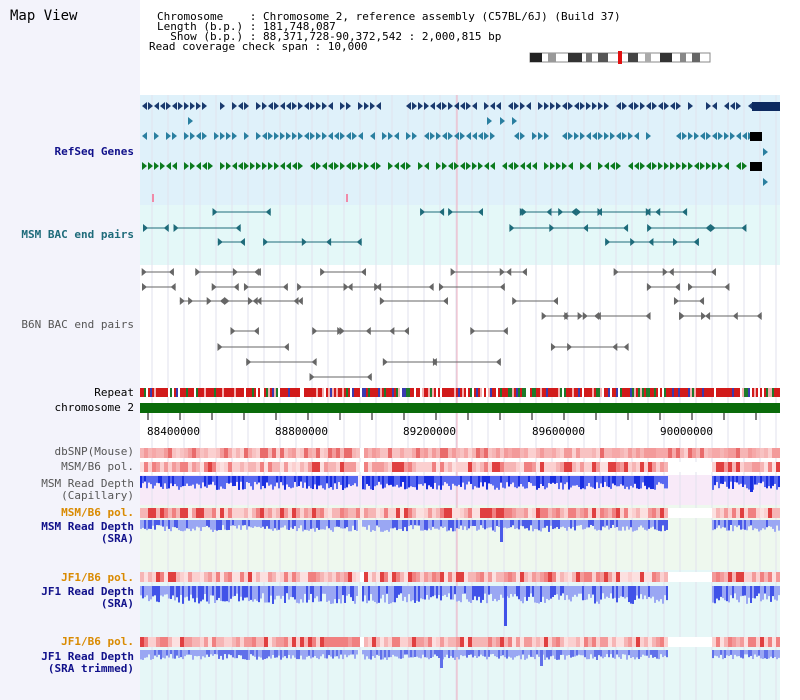 This screenshot has height=700, width=800. Describe the element at coordinates (87, 662) in the screenshot. I see `track-label-jf1-depth-trimmed: JF1 Read Depth (SRA trimmed)` at that location.